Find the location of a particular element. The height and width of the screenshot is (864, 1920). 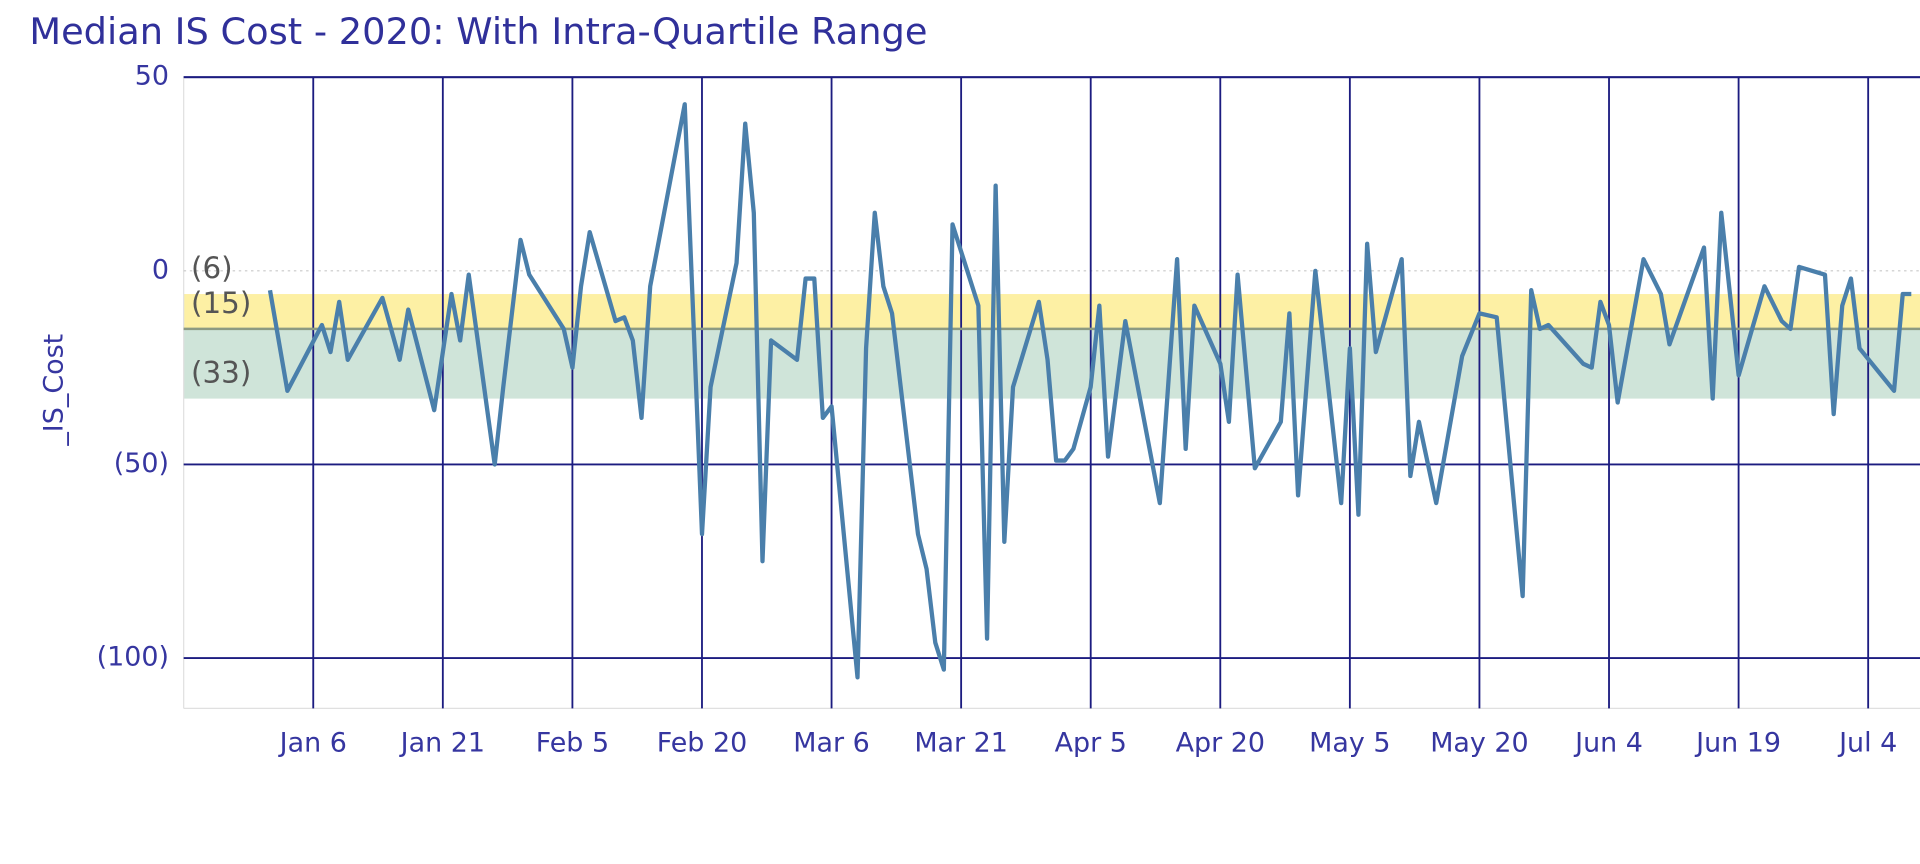

reference-label: (33) is located at coordinates (221, 373).